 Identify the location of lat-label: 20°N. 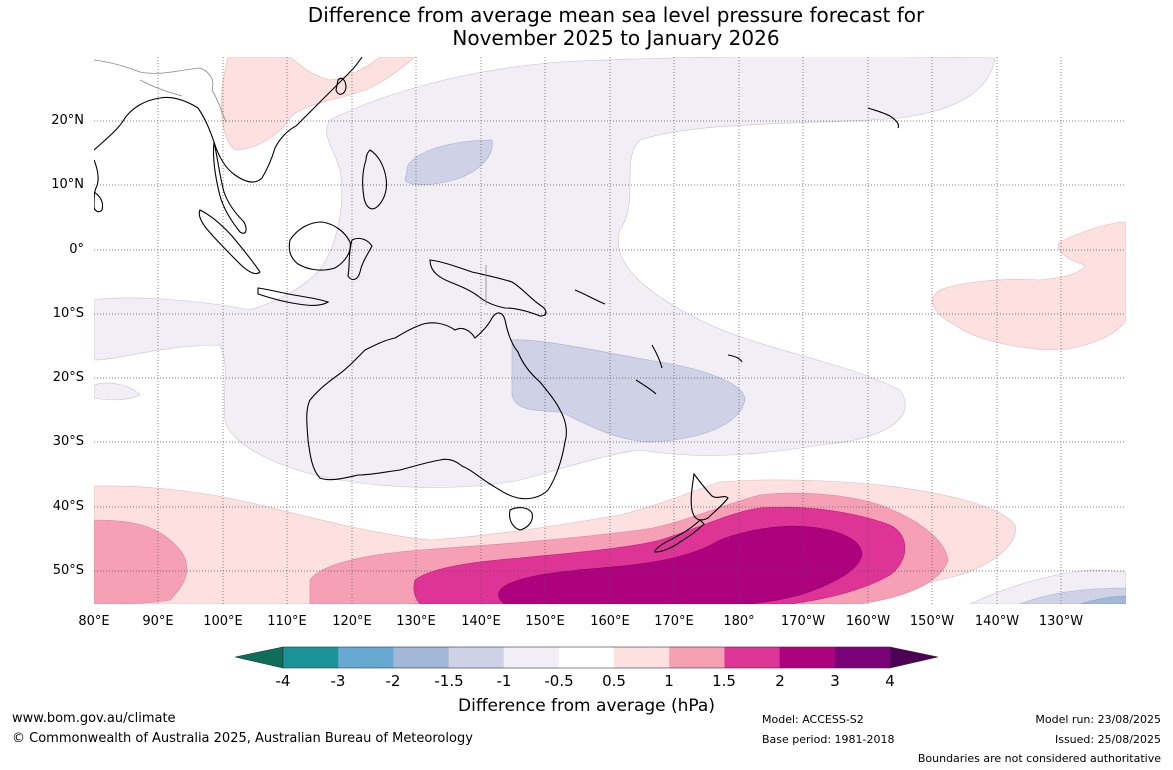
(67, 120).